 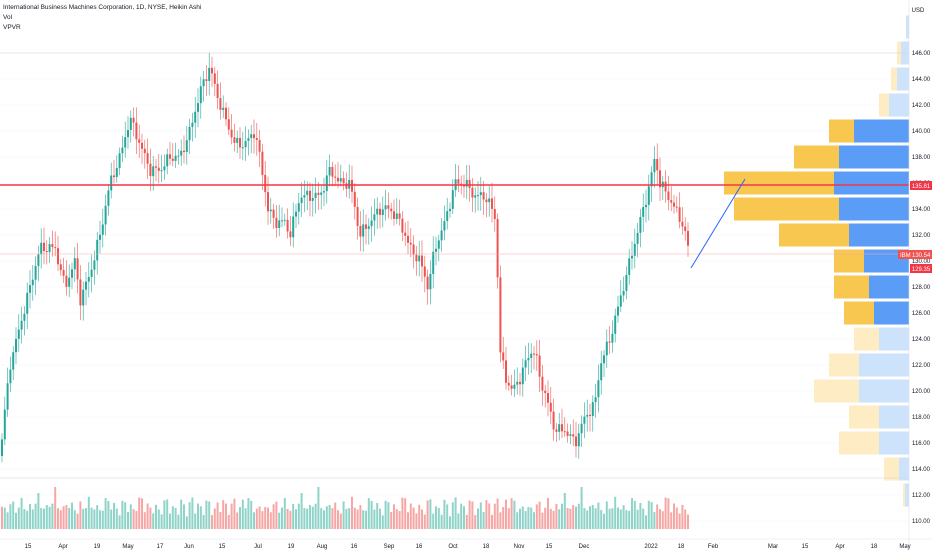 What do you see at coordinates (921, 106) in the screenshot?
I see `price-tick-label: 142.00` at bounding box center [921, 106].